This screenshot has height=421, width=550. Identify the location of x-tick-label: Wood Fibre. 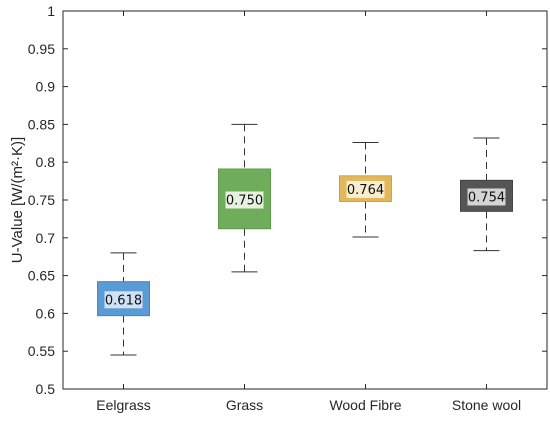
(365, 405).